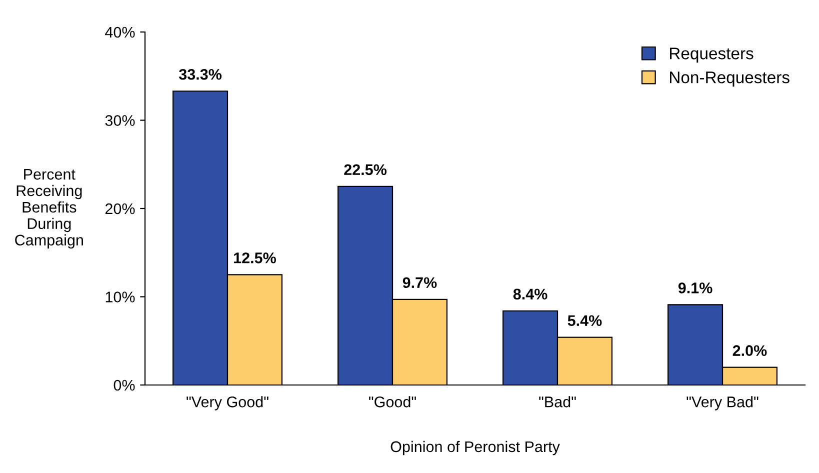 This screenshot has width=819, height=473. What do you see at coordinates (419, 282) in the screenshot?
I see `data-label: 9.7%` at bounding box center [419, 282].